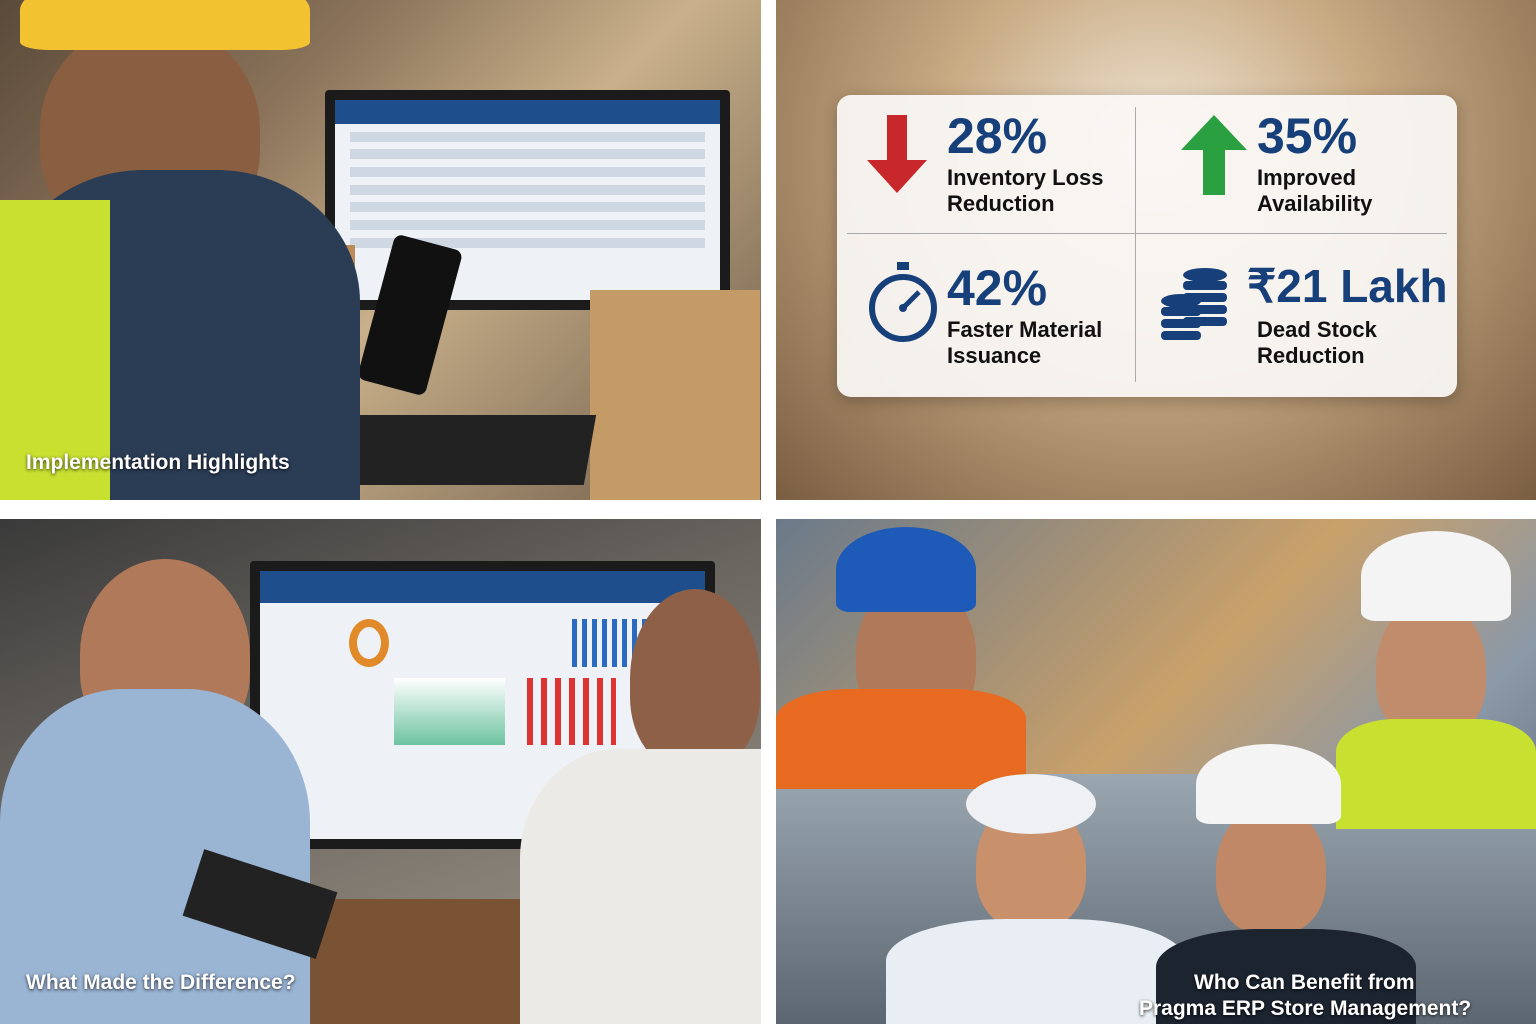 The width and height of the screenshot is (1536, 1024). Describe the element at coordinates (420, 961) in the screenshot. I see `desk` at that location.